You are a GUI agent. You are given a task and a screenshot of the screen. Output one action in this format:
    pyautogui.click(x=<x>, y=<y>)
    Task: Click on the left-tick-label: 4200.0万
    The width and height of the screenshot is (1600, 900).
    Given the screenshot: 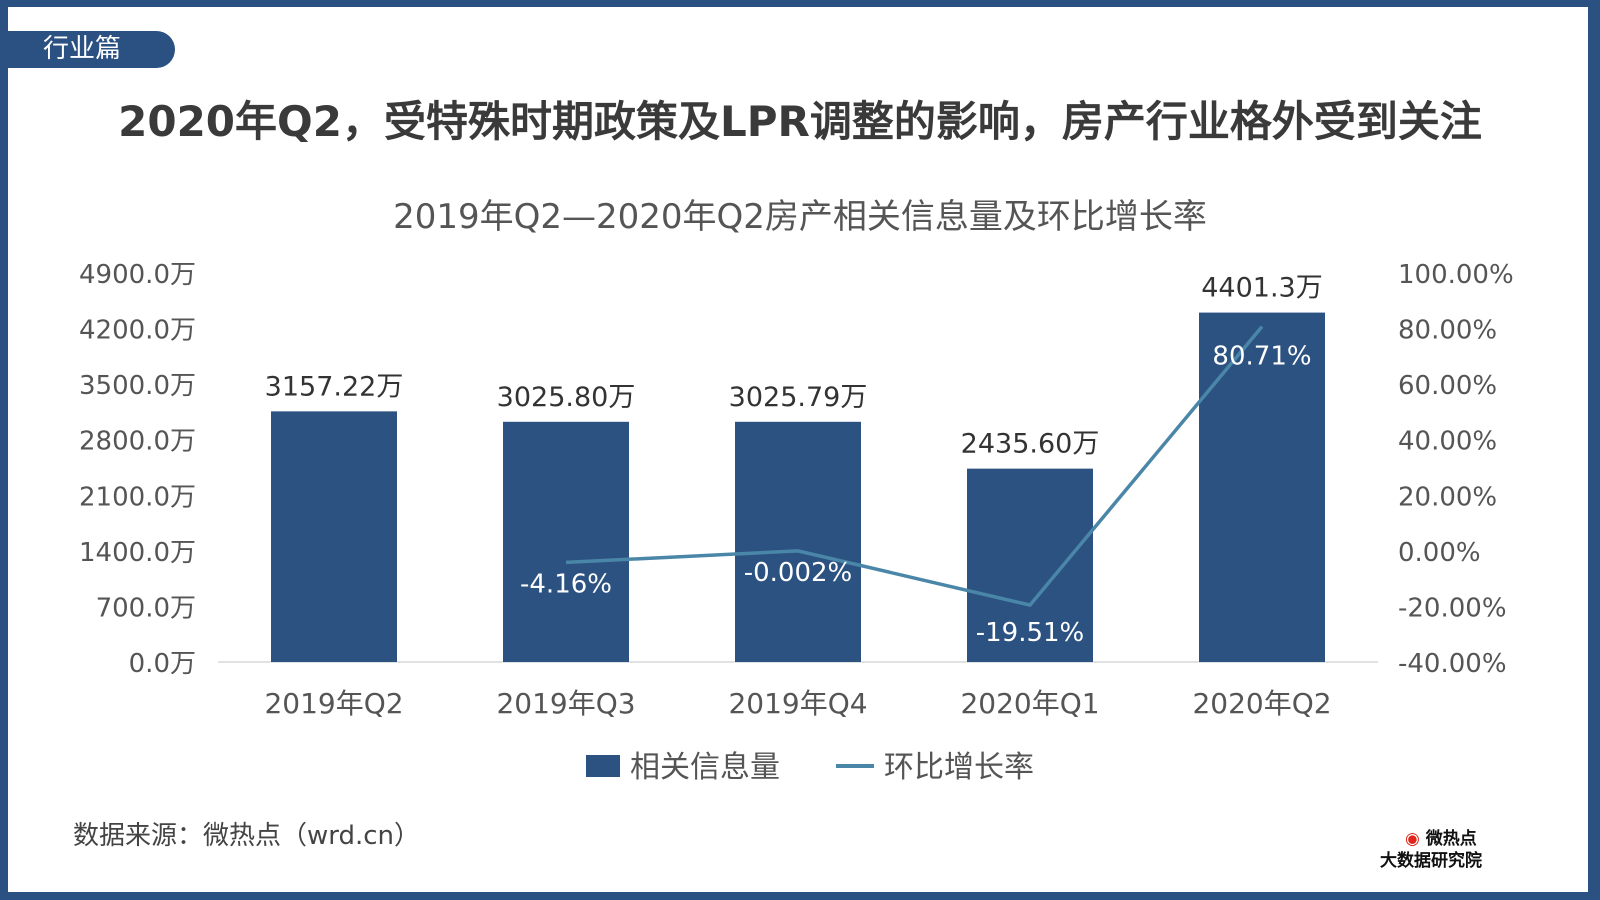 What is the action you would take?
    pyautogui.click(x=137, y=331)
    